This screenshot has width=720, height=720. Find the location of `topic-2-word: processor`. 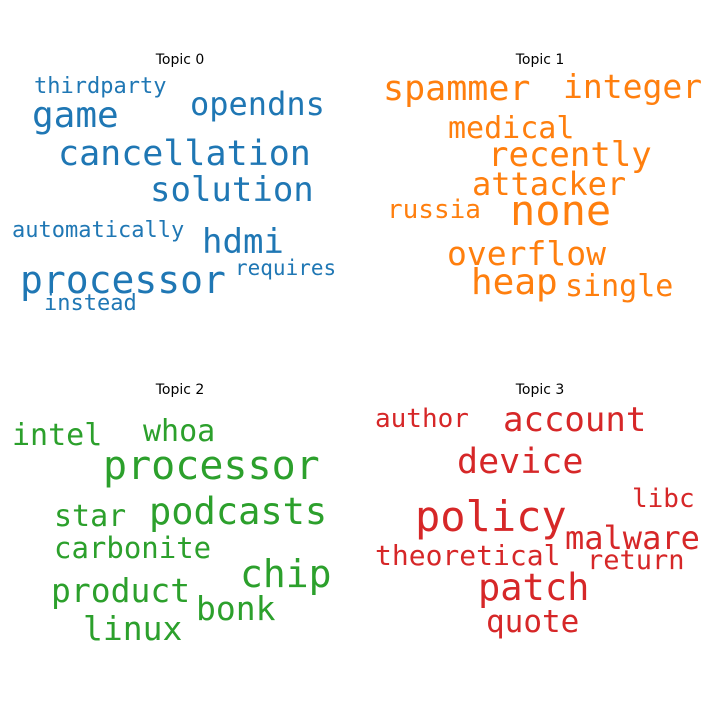

topic-2-word: processor is located at coordinates (211, 466).